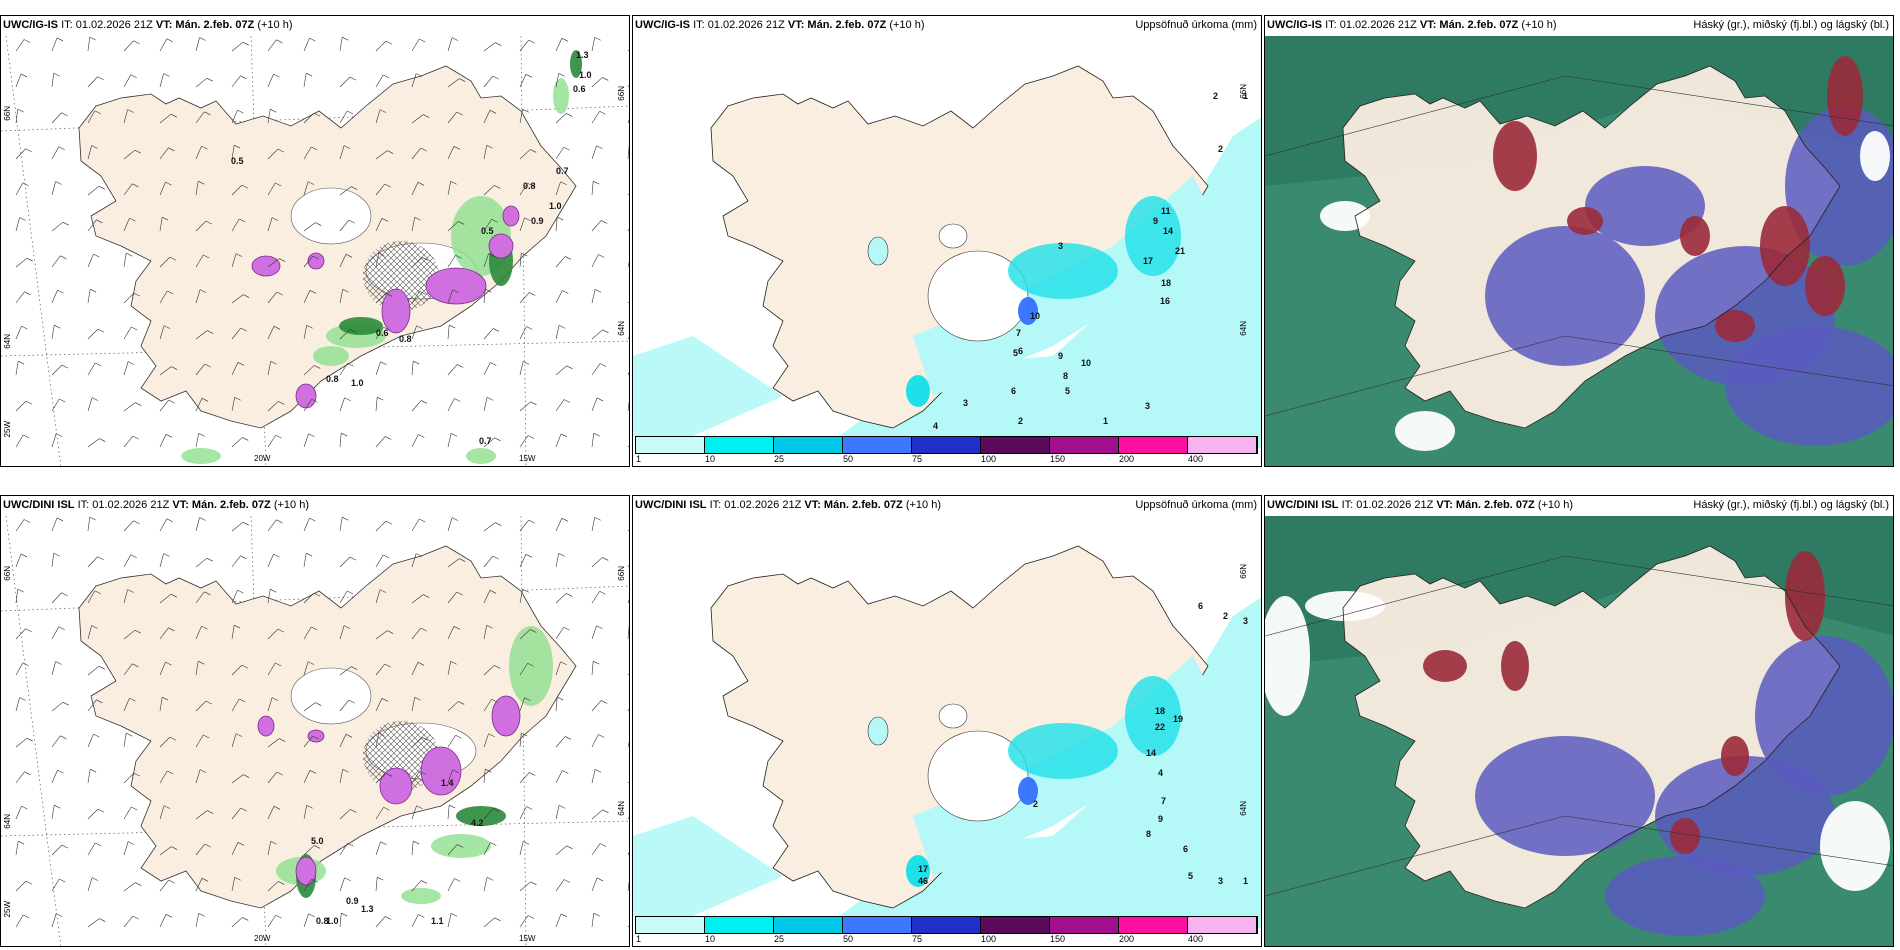  What do you see at coordinates (1106, 421) in the screenshot?
I see `field-value-label: 1` at bounding box center [1106, 421].